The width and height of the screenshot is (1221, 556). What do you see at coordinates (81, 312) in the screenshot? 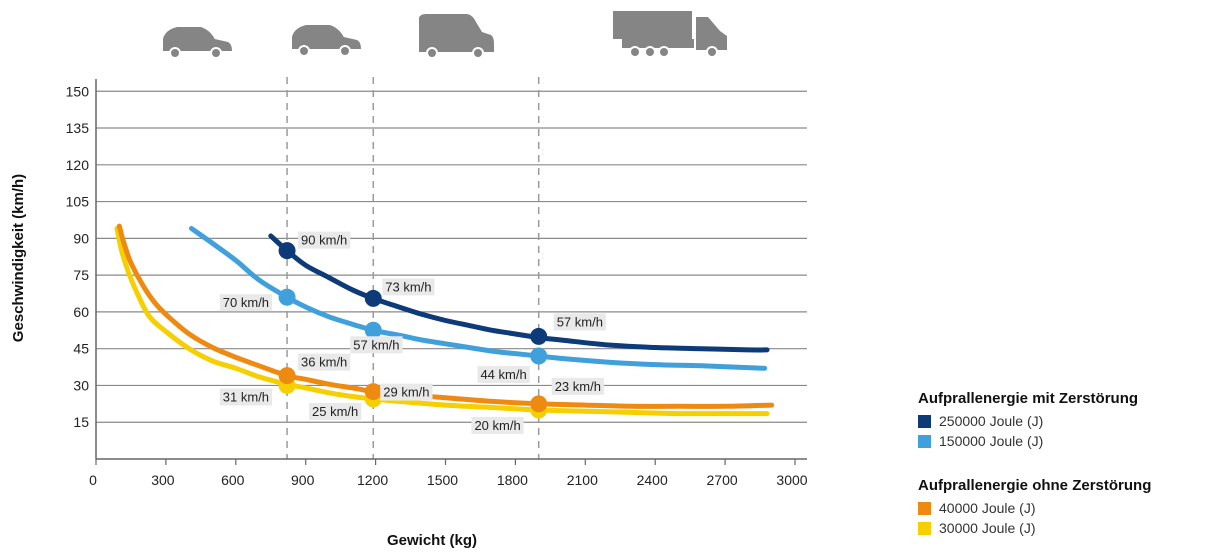
I see `y-tick-label: 60` at bounding box center [81, 312].